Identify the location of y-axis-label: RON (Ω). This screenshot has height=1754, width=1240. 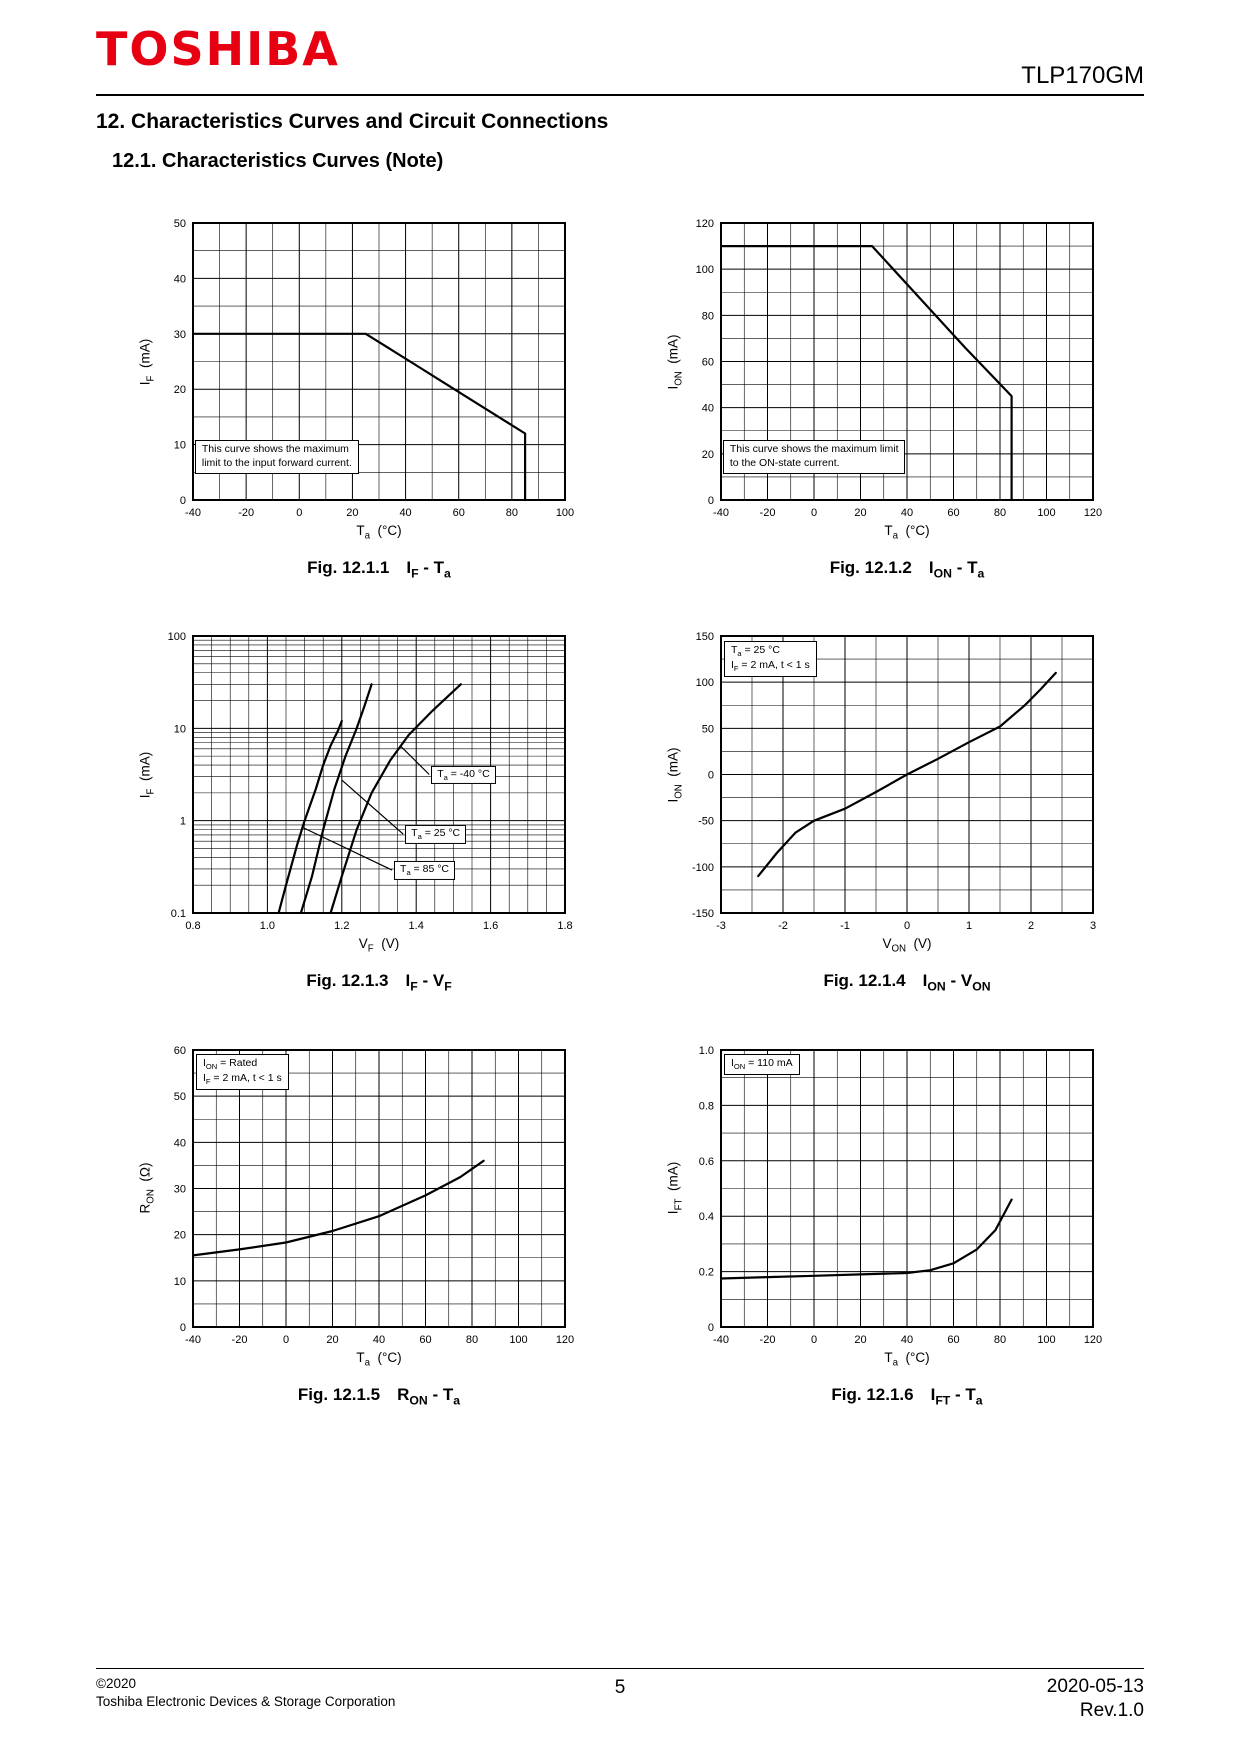
(147, 1188).